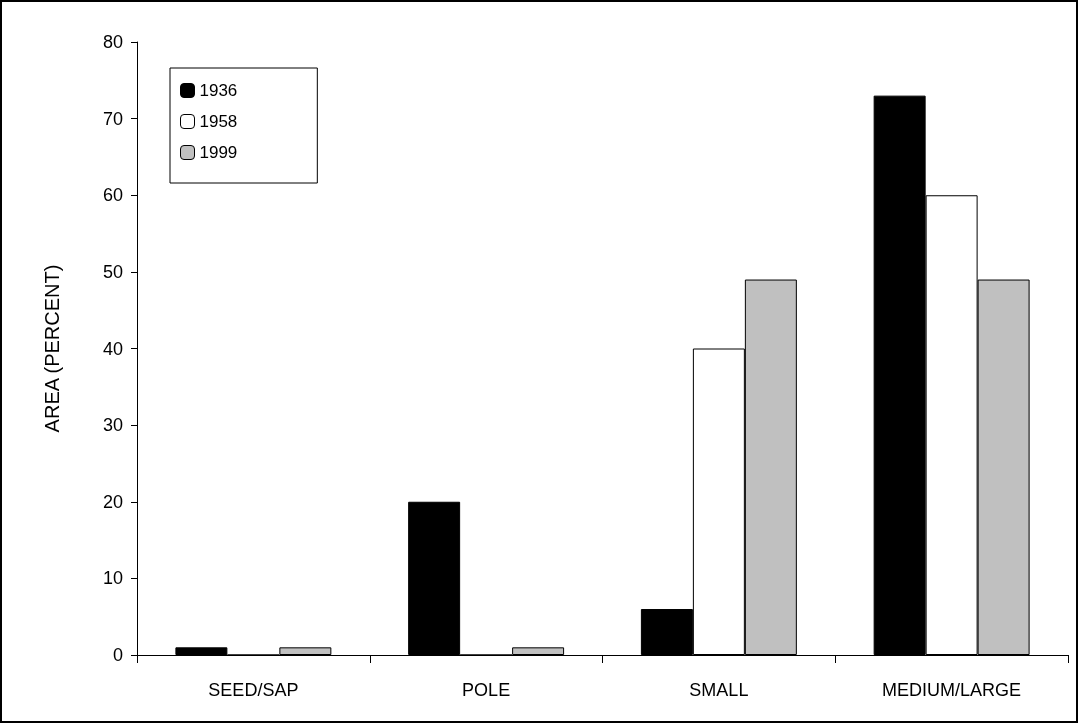 Image resolution: width=1078 pixels, height=723 pixels. Describe the element at coordinates (719, 690) in the screenshot. I see `x-tick-label: SMALL` at that location.